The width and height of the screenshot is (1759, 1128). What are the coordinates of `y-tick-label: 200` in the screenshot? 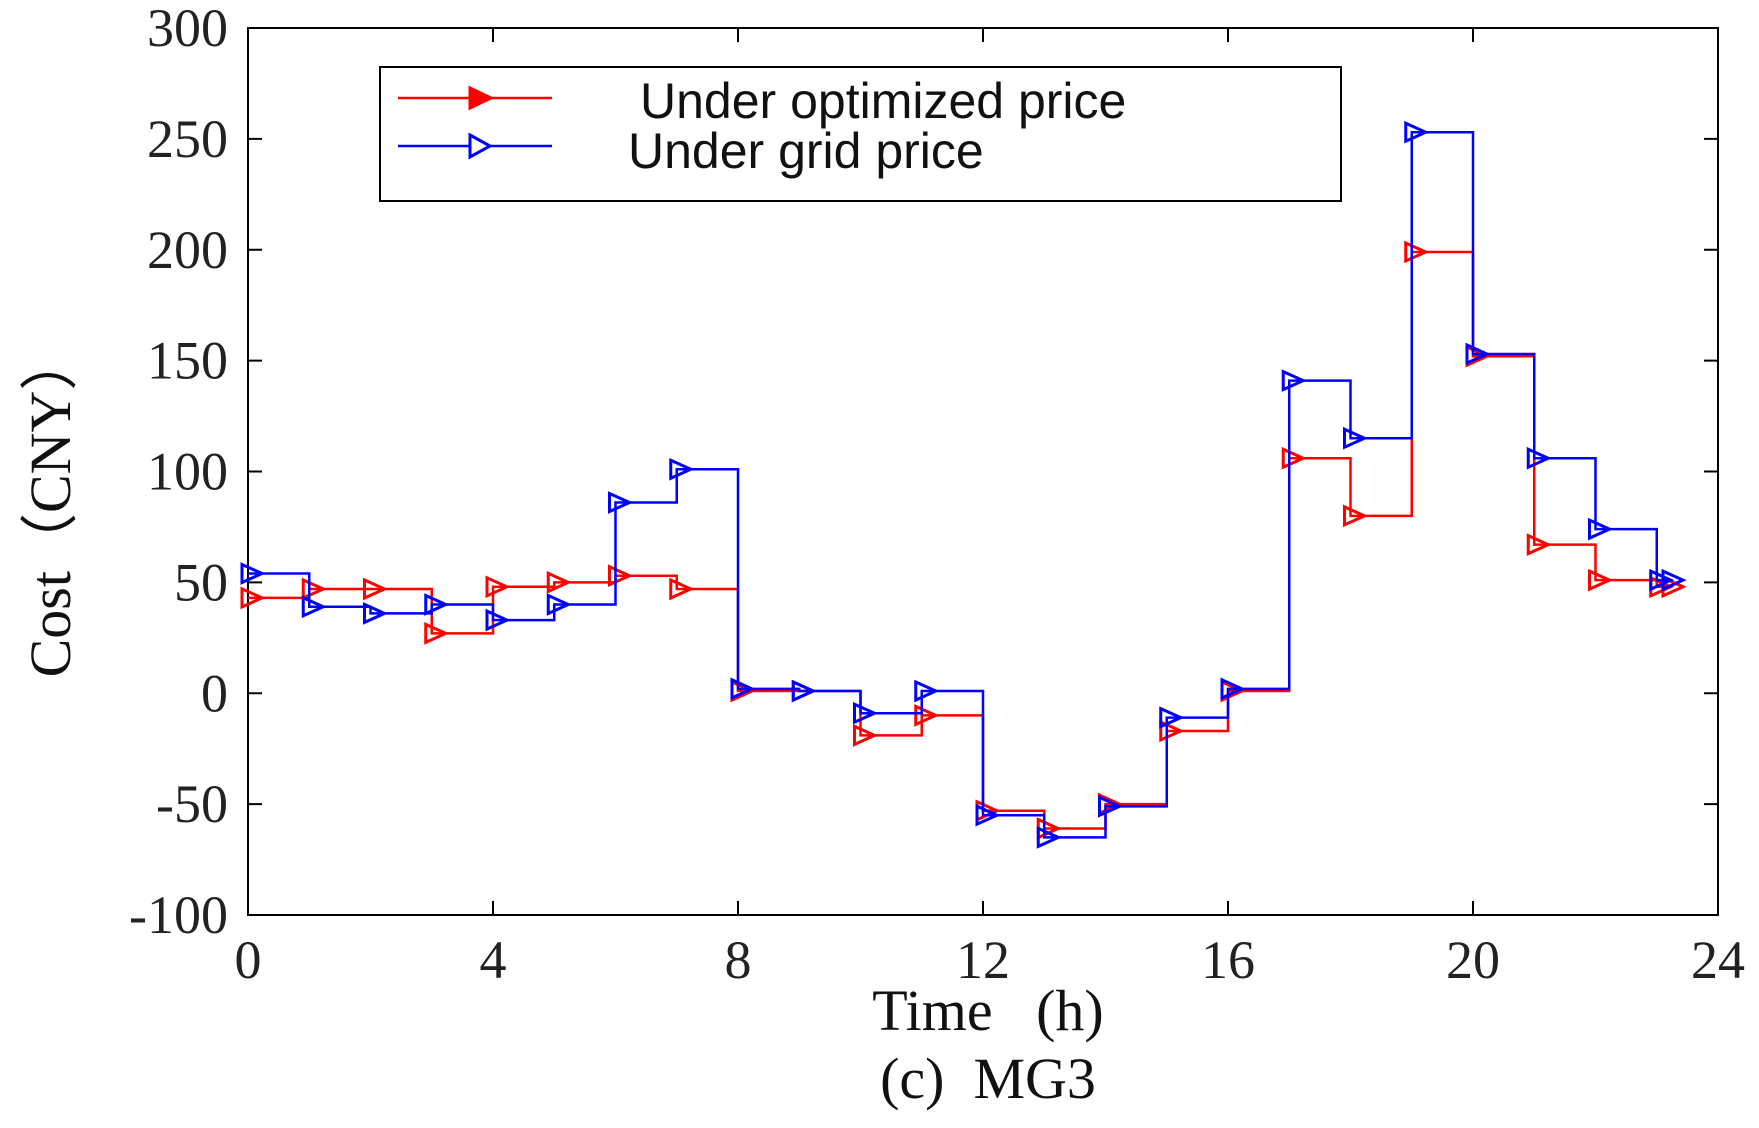 It's located at (187, 250).